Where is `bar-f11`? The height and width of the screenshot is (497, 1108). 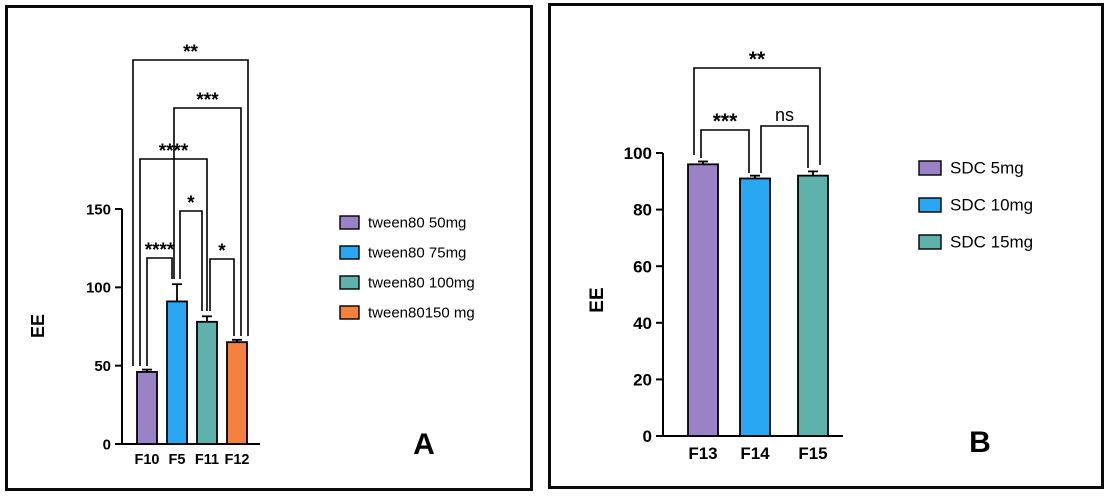
bar-f11 is located at coordinates (207, 382).